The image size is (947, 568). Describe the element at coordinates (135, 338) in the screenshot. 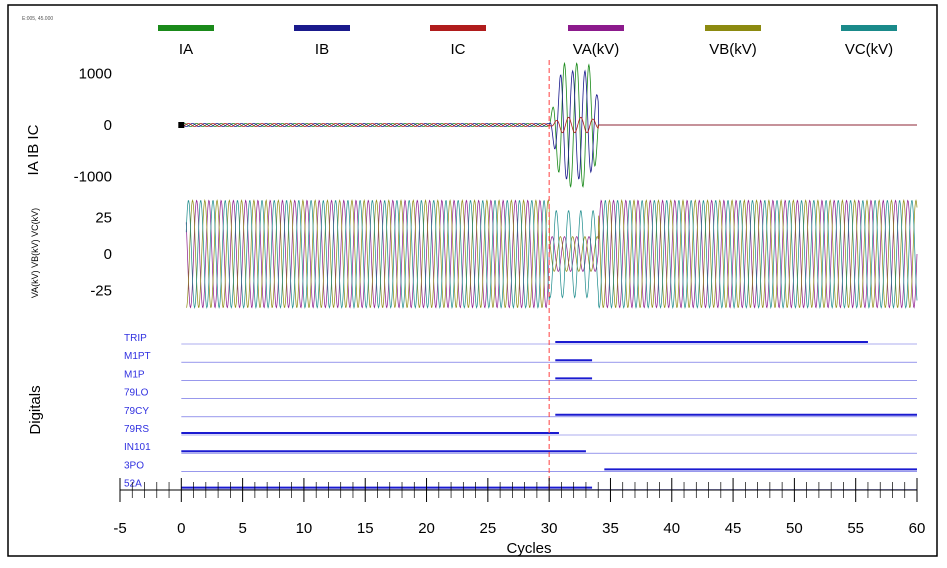

I see `digital-label-TRIP: TRIP` at that location.